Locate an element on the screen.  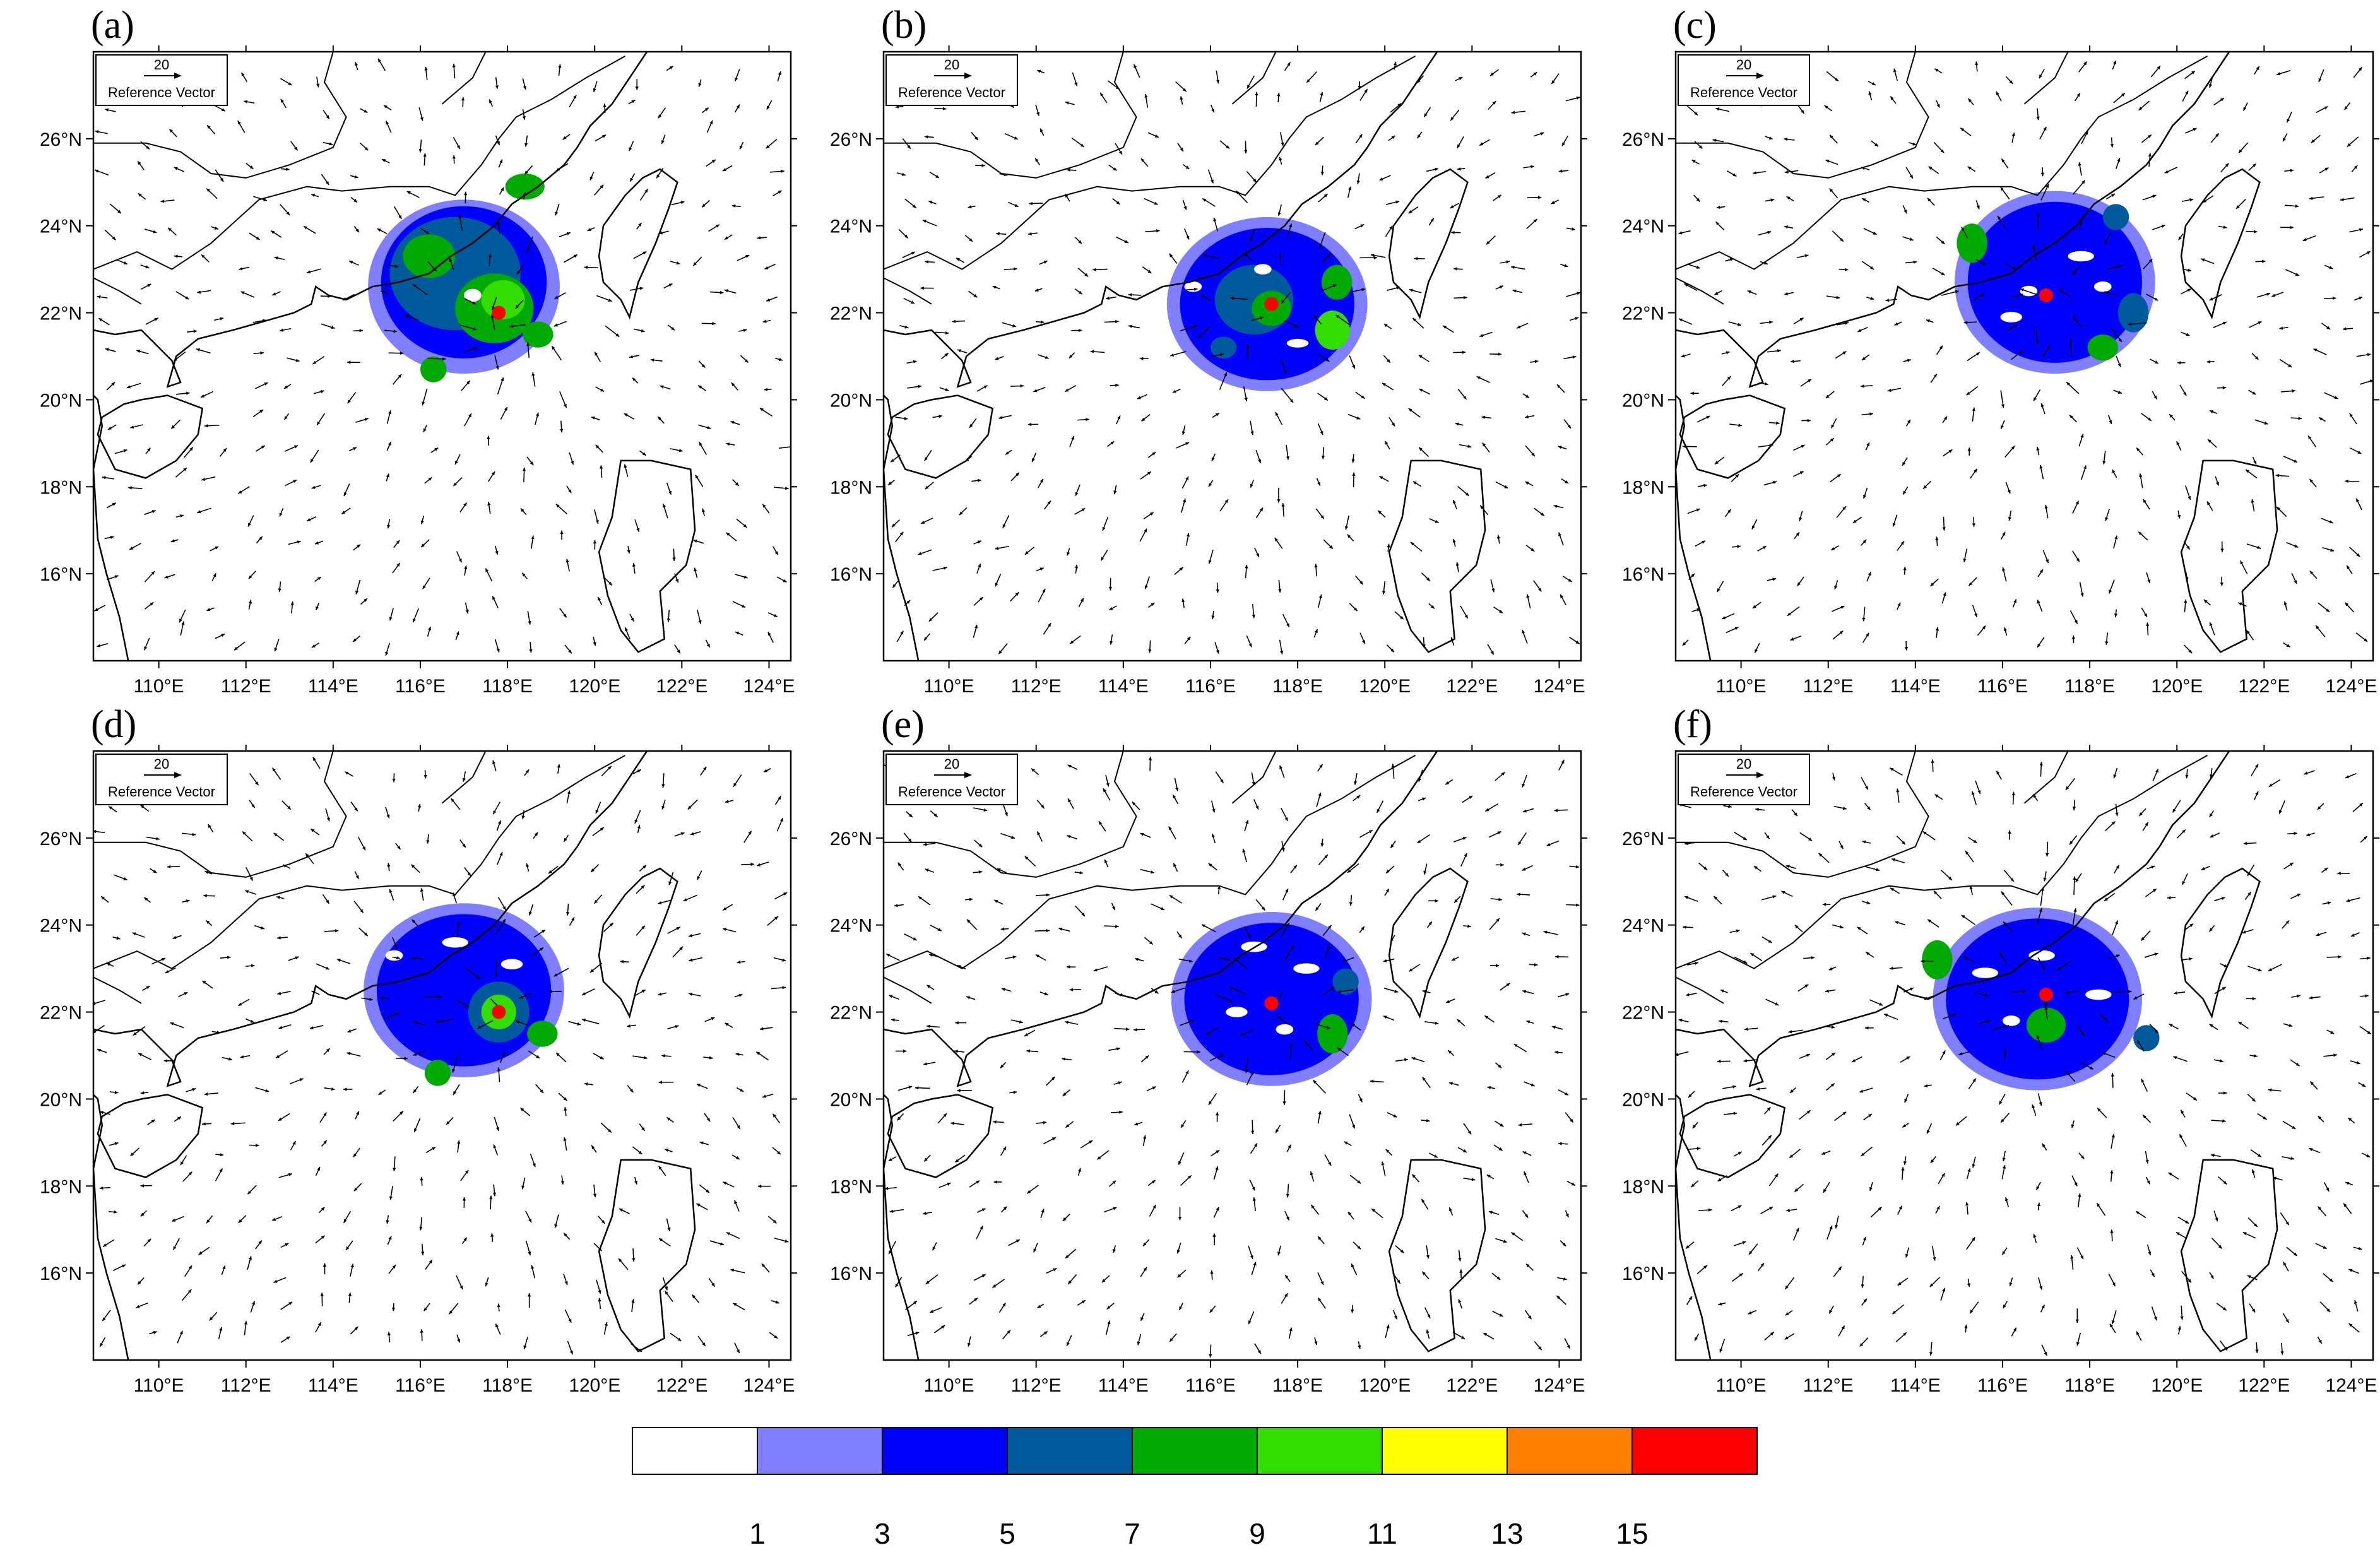
coastline is located at coordinates (370, 919).